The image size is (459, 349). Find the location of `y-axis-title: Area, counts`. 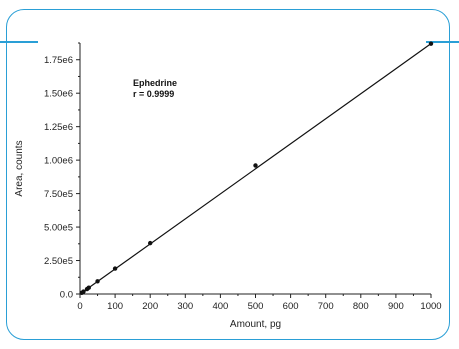

y-axis-title: Area, counts is located at coordinates (19, 168).